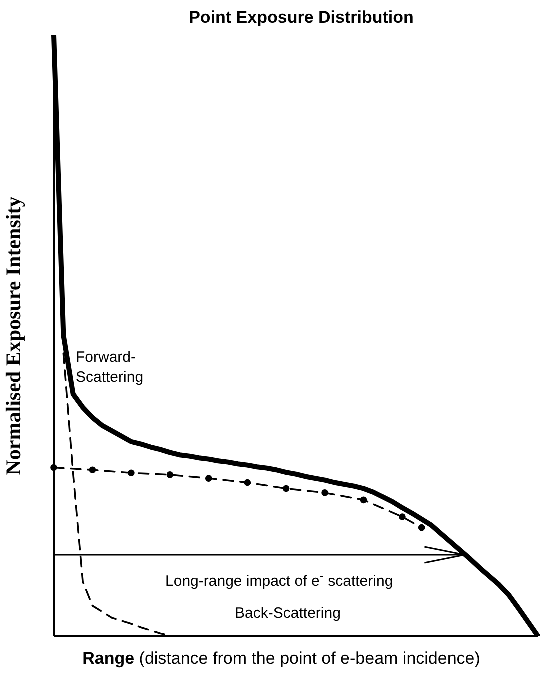 The image size is (555, 680). What do you see at coordinates (280, 579) in the screenshot?
I see `ref-line-label: Long-range impact of e$^{-}$ scattering` at bounding box center [280, 579].